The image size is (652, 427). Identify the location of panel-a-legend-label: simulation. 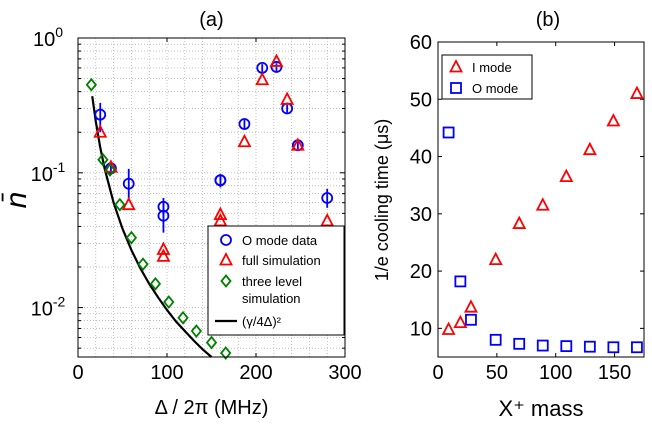
(271, 298).